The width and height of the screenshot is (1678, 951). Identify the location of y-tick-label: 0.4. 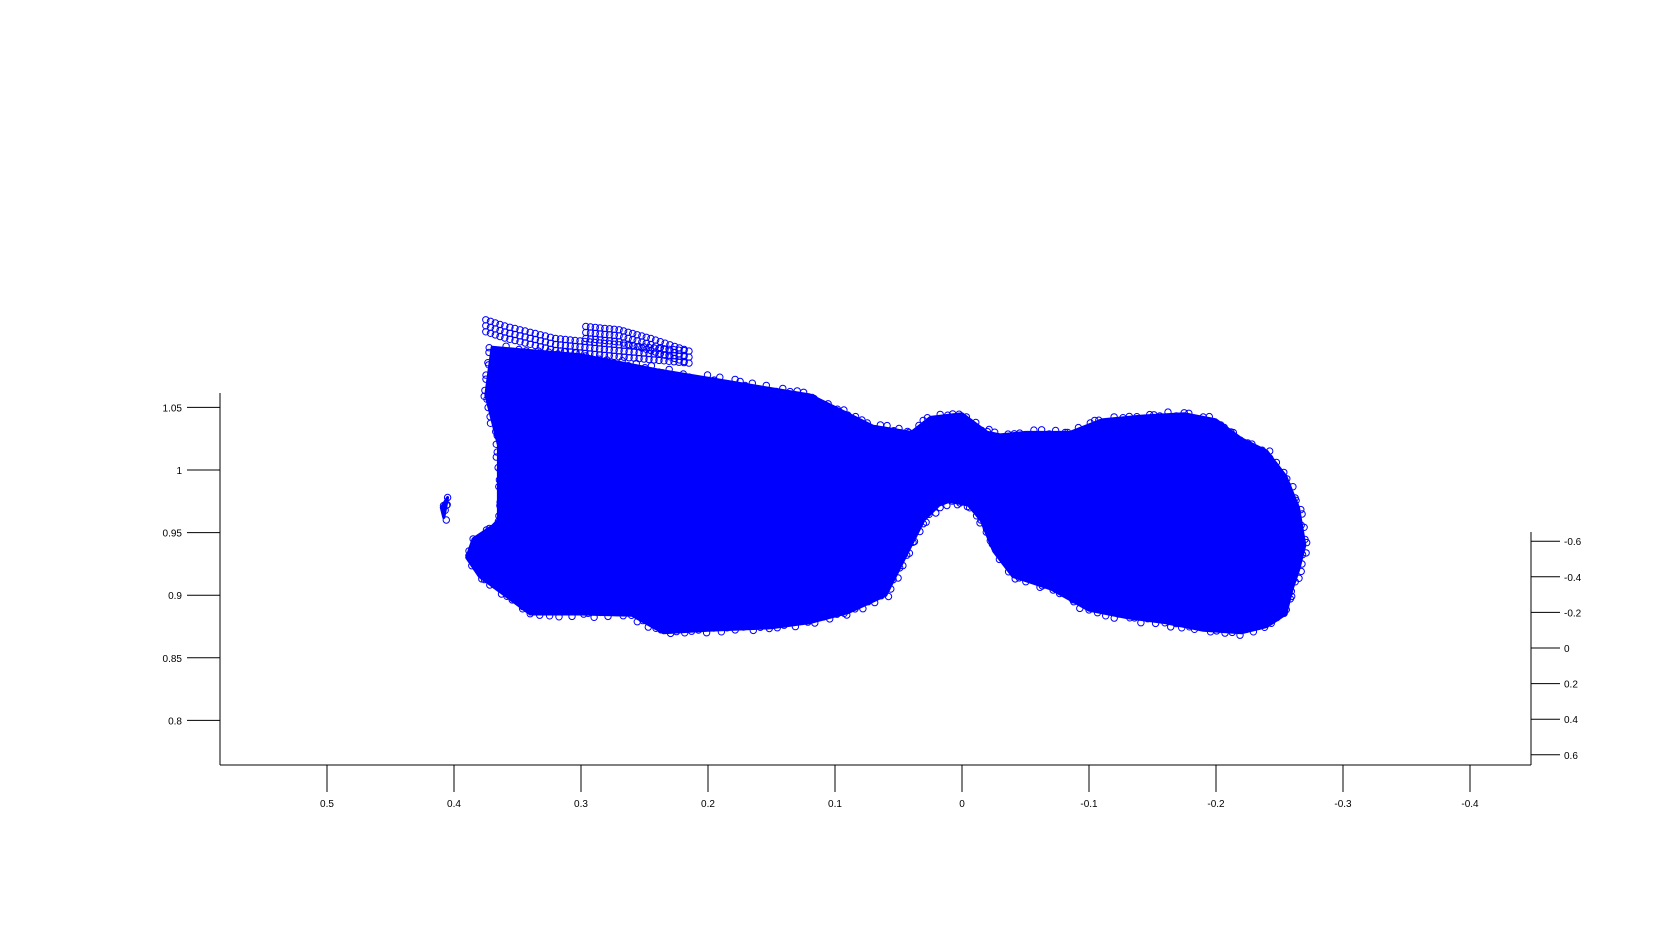
(1571, 720).